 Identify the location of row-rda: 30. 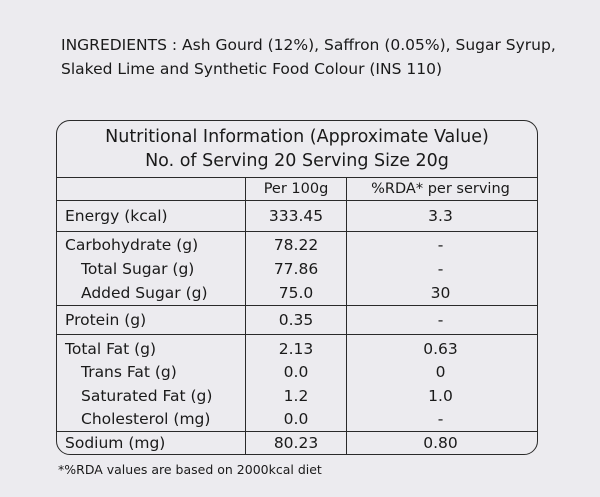
(440, 293).